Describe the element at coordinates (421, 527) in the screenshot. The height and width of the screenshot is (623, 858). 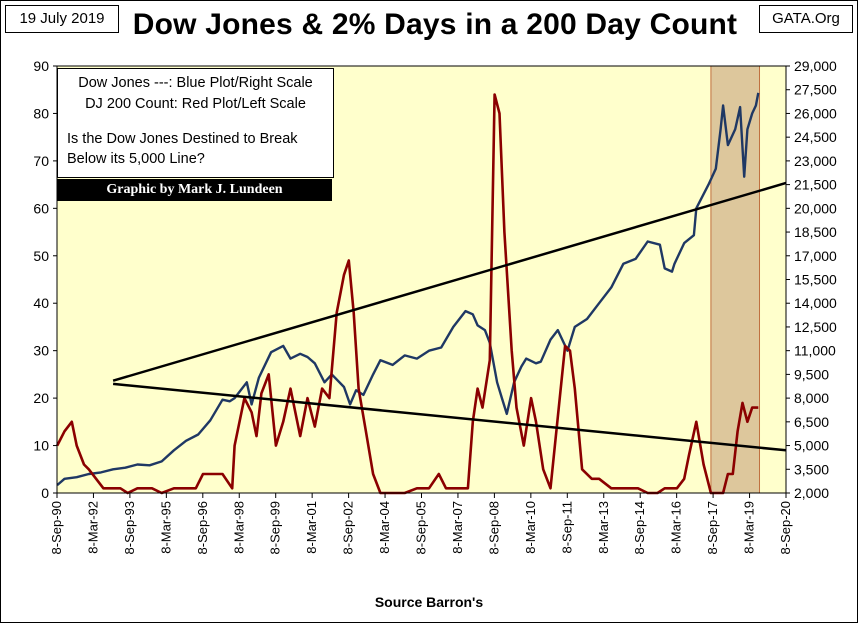
I see `x-tick-label: 8-Sep-05` at that location.